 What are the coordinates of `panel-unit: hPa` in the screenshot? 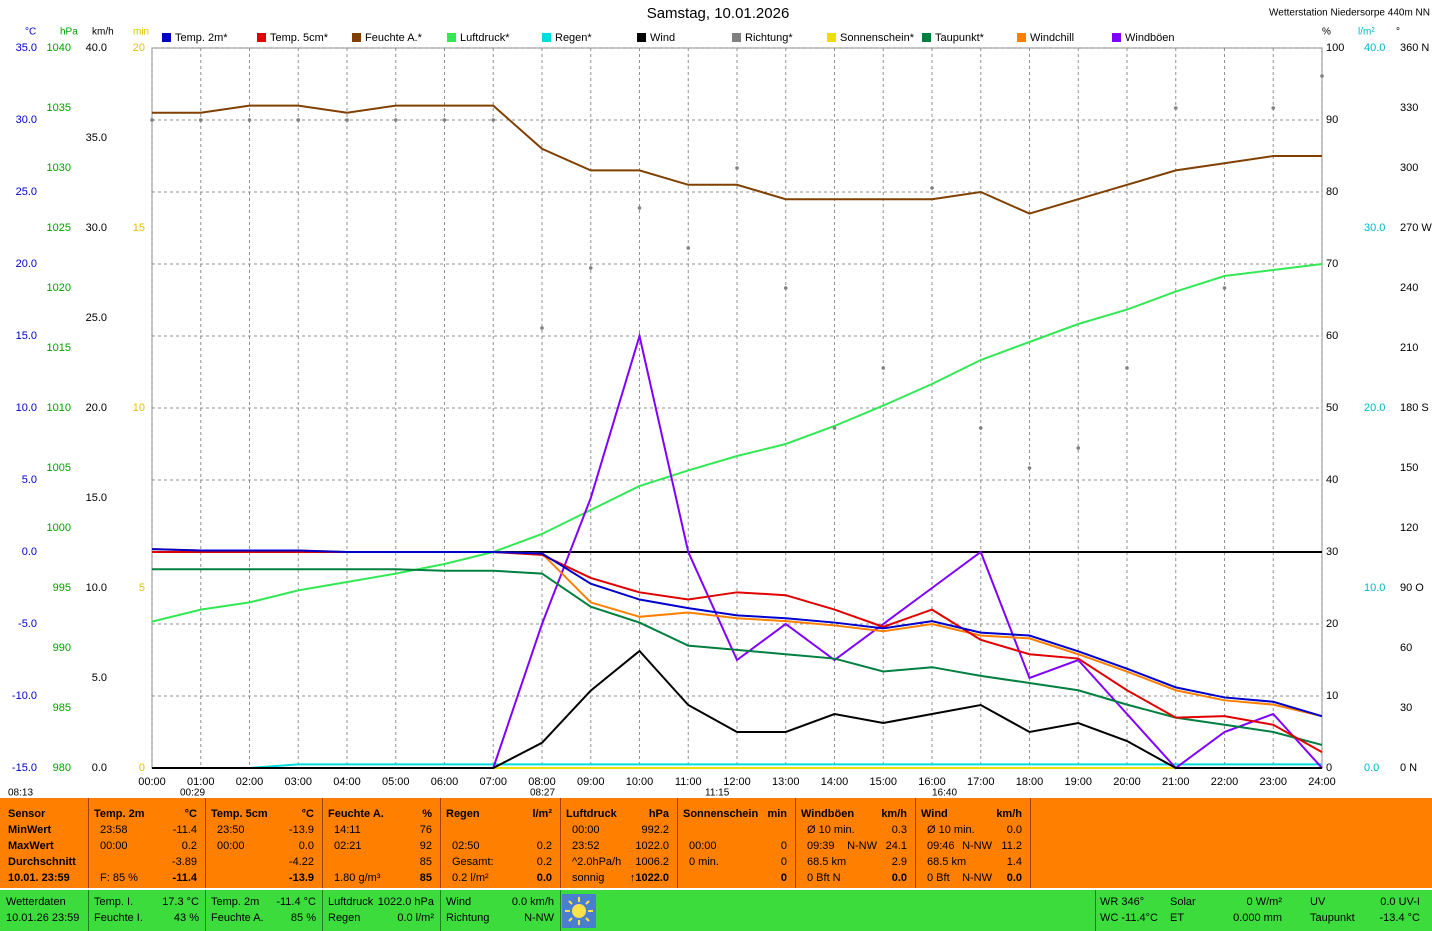 It's located at (658, 814).